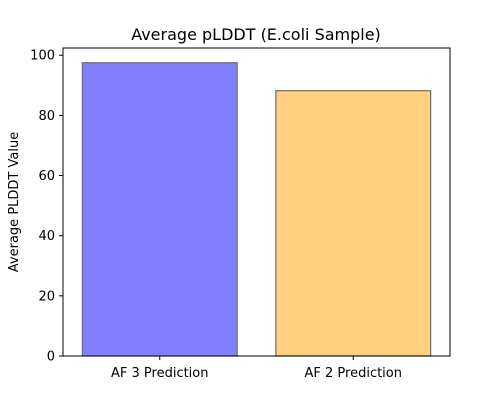 This screenshot has height=400, width=500. What do you see at coordinates (51, 357) in the screenshot?
I see `y-tick-label: 0` at bounding box center [51, 357].